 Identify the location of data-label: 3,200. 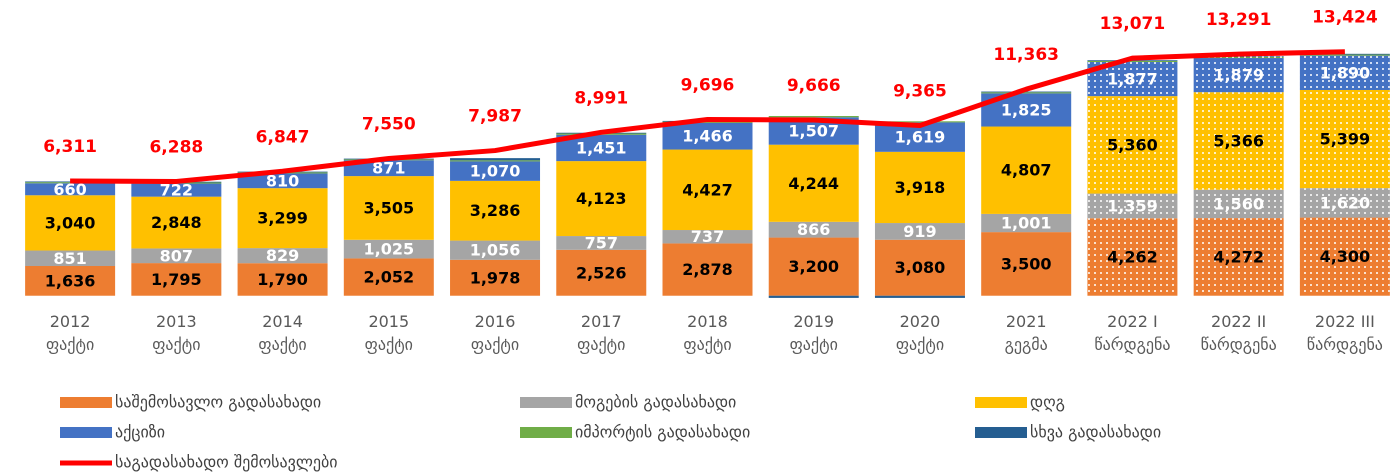
(813, 266).